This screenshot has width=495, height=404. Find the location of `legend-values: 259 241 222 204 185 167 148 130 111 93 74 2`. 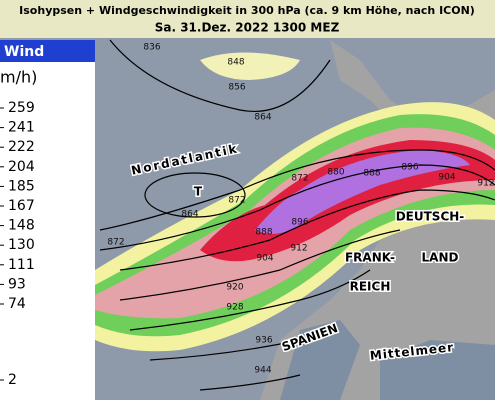

legend-values: 259 241 222 204 185 167 148 130 111 93 74 2 is located at coordinates (17, 244).